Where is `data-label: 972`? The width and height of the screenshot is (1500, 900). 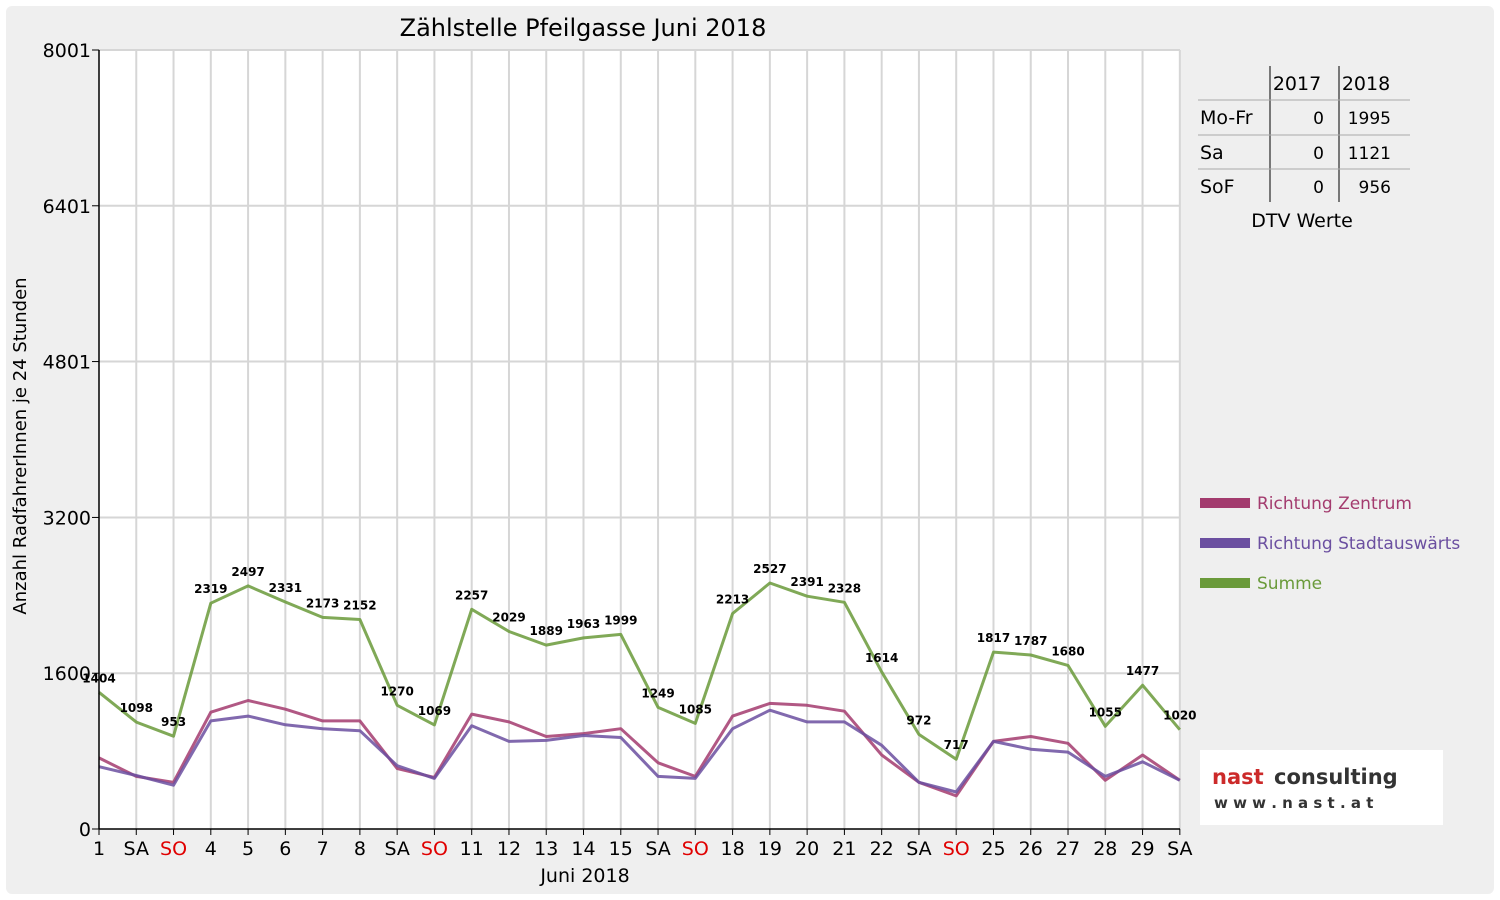 data-label: 972 is located at coordinates (918, 720).